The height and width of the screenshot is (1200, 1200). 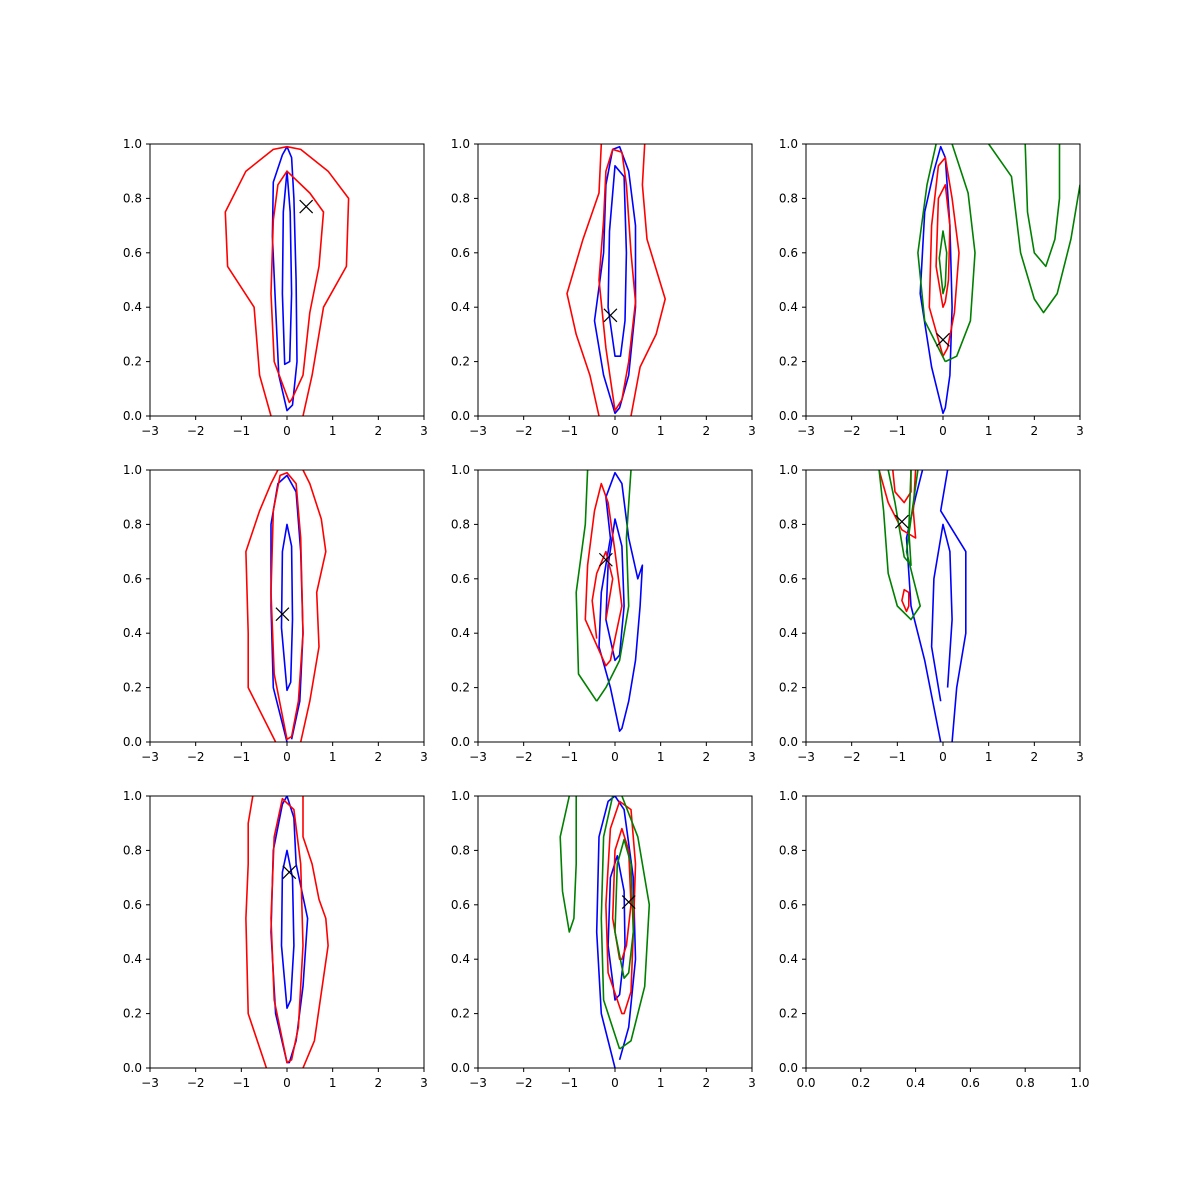 I want to click on subplot-2-3: −3 −2 −1 0 1 2 3 0.0 0.2 0.4 0.6 0.8 1.0, so click(x=931, y=613).